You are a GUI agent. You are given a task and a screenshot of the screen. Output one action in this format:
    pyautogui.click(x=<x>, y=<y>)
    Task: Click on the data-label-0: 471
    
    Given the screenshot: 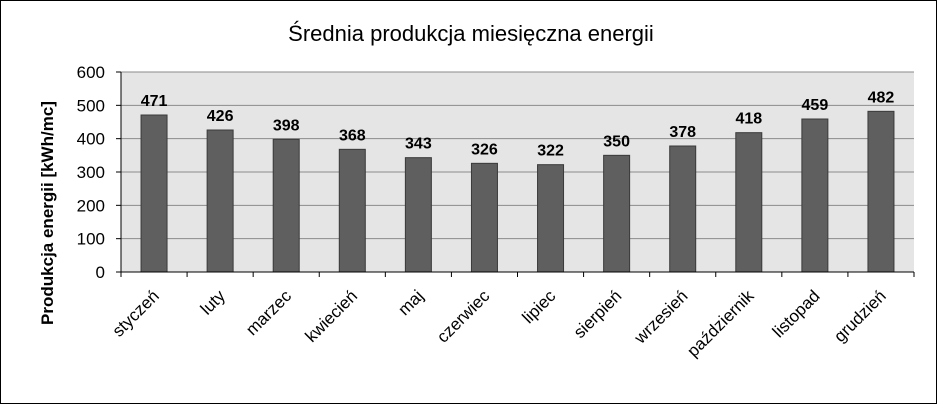 What is the action you would take?
    pyautogui.click(x=154, y=101)
    